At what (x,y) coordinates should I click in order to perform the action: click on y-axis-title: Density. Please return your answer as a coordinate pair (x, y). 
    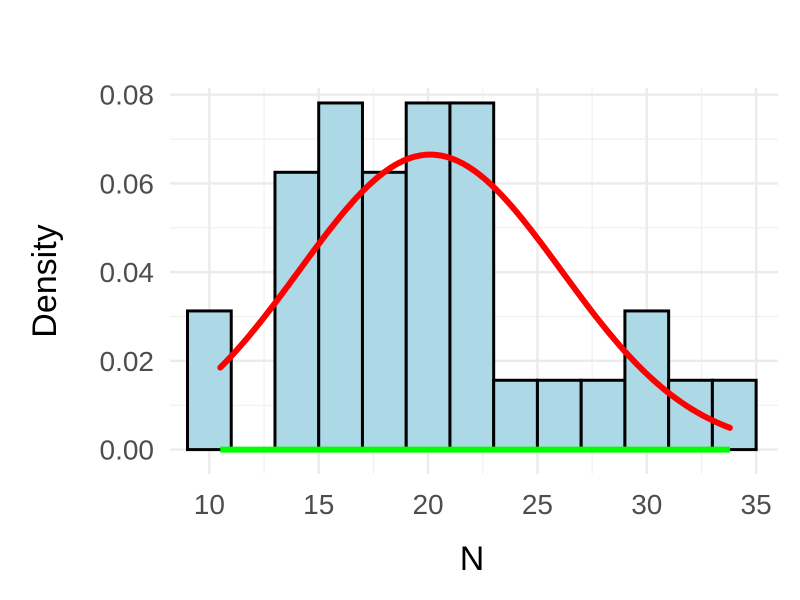
    Looking at the image, I should click on (45, 280).